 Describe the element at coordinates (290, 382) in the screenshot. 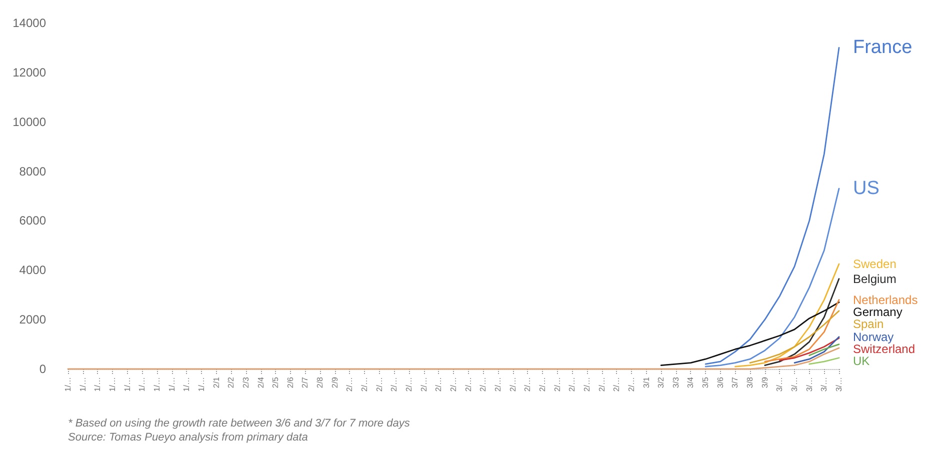

I see `x-tick-label: 2/6` at that location.